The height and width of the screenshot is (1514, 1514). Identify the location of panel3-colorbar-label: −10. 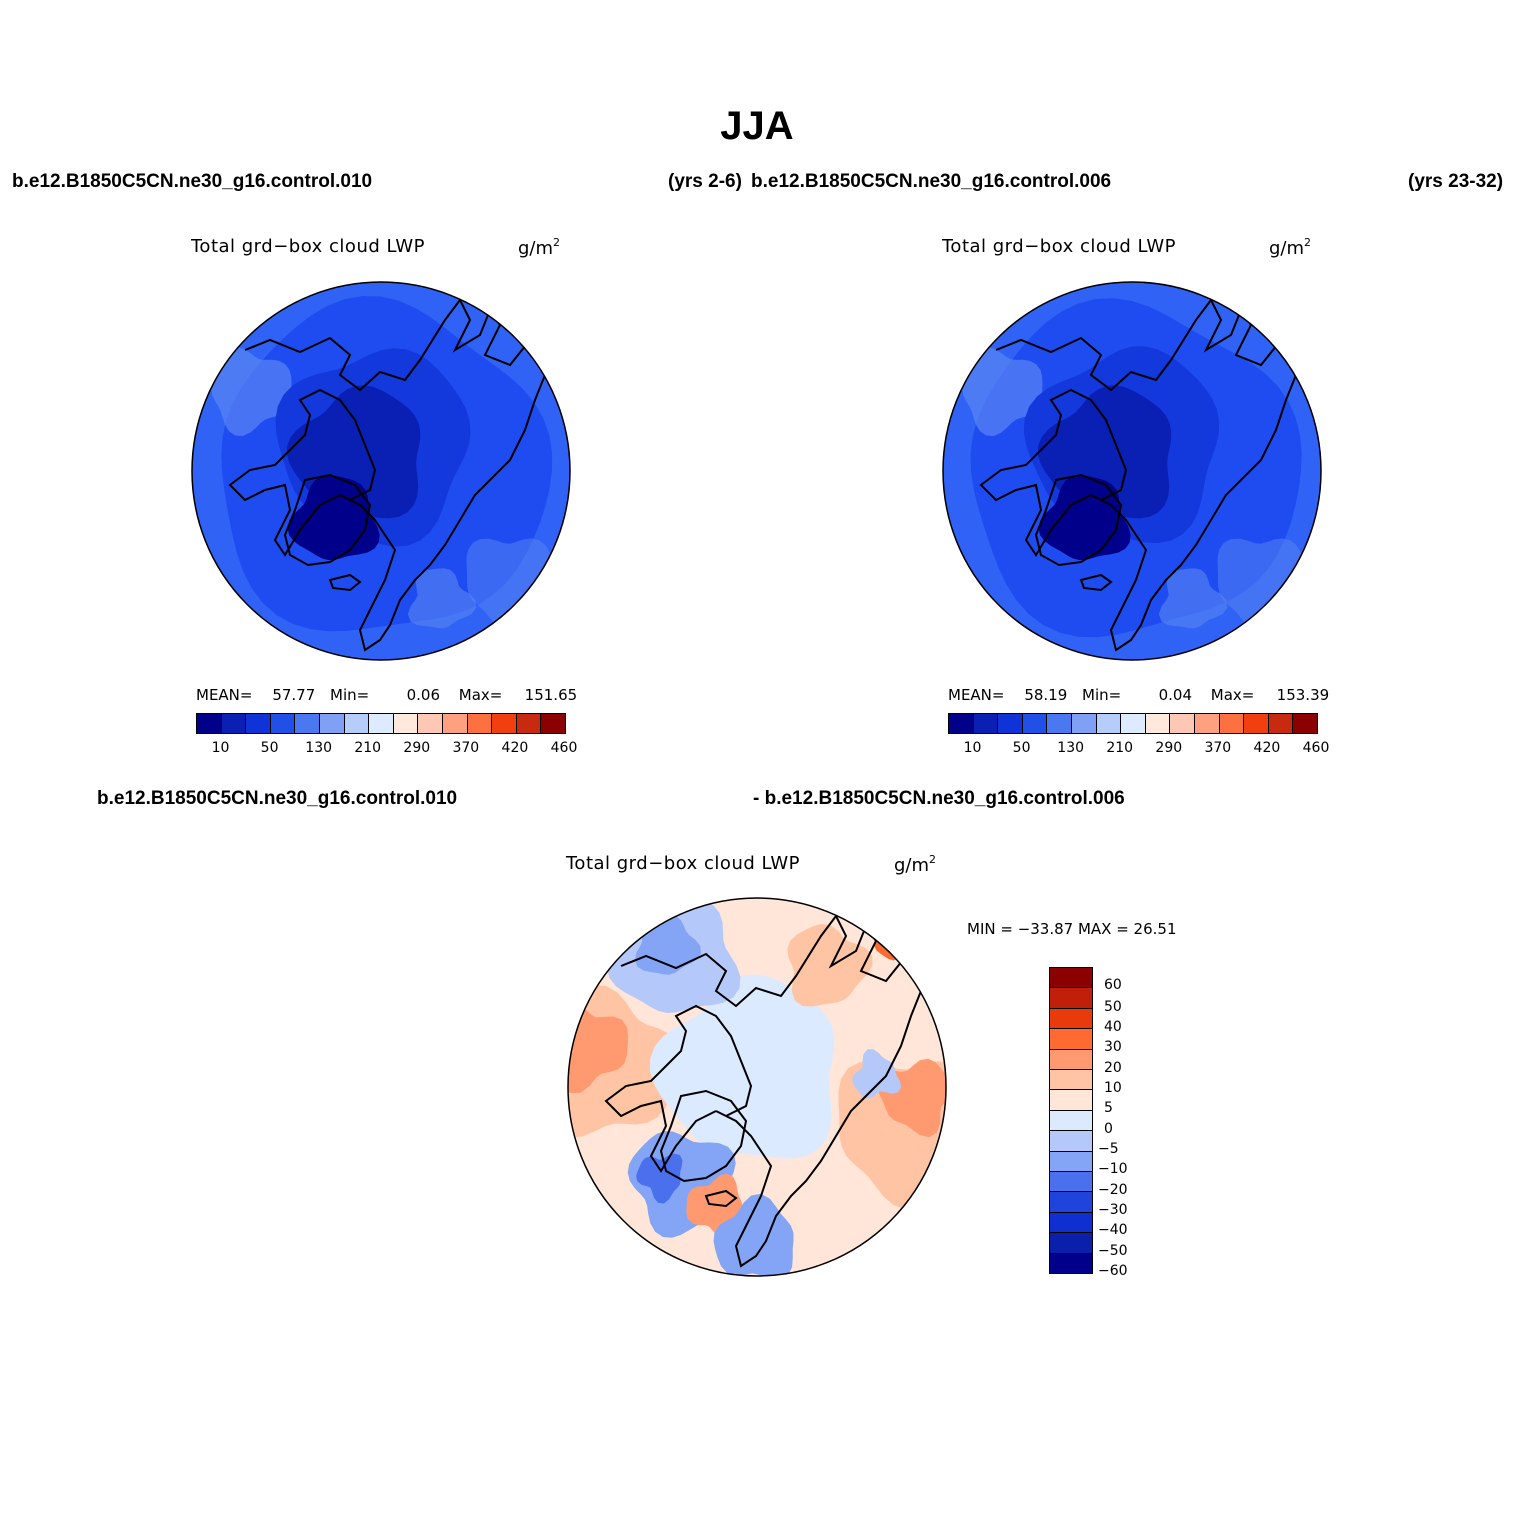
(1113, 1169).